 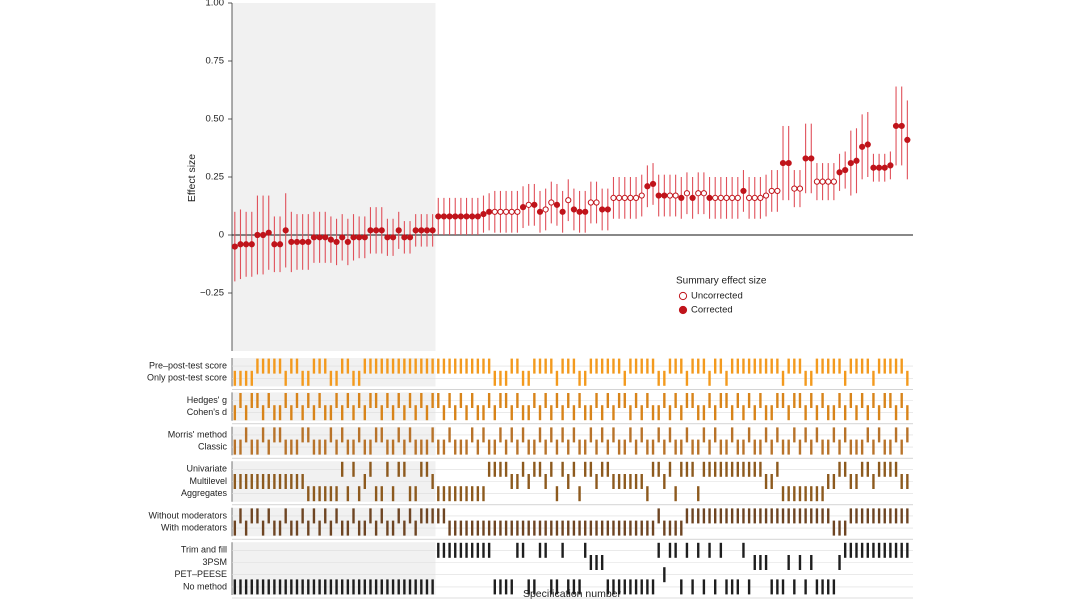 I want to click on y-tick-label: 1.00, so click(x=215, y=4).